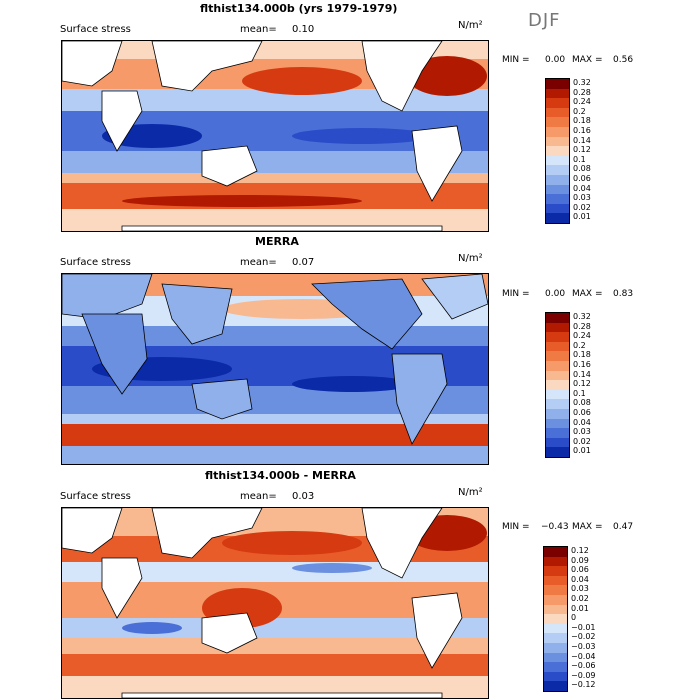 Image resolution: width=700 pixels, height=700 pixels. I want to click on colorbar-level-label: 0.24, so click(582, 102).